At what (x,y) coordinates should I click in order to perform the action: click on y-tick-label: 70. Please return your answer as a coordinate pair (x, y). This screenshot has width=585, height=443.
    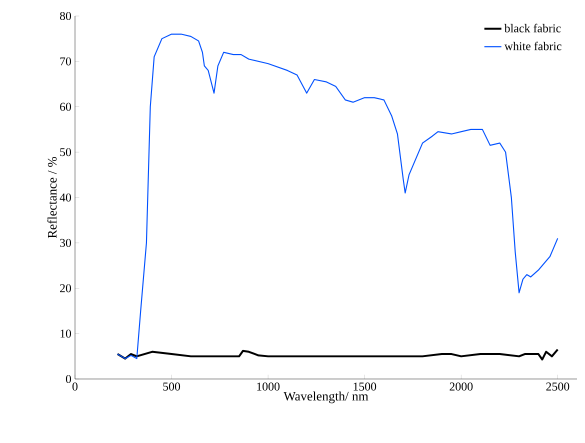
    Looking at the image, I should click on (66, 61).